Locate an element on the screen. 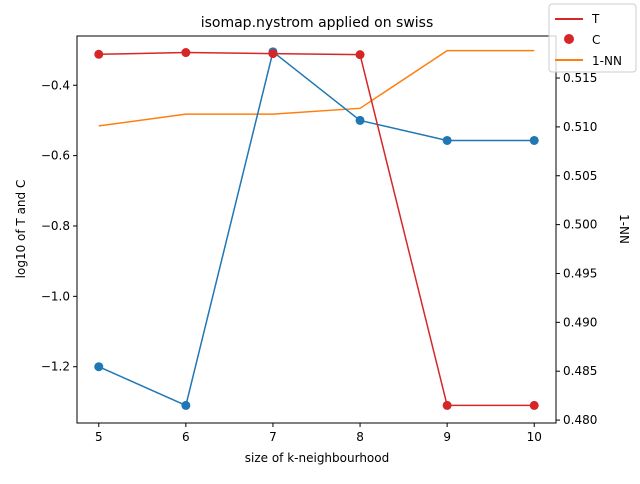  y-right-tick-label: 0.510 is located at coordinates (580, 127).